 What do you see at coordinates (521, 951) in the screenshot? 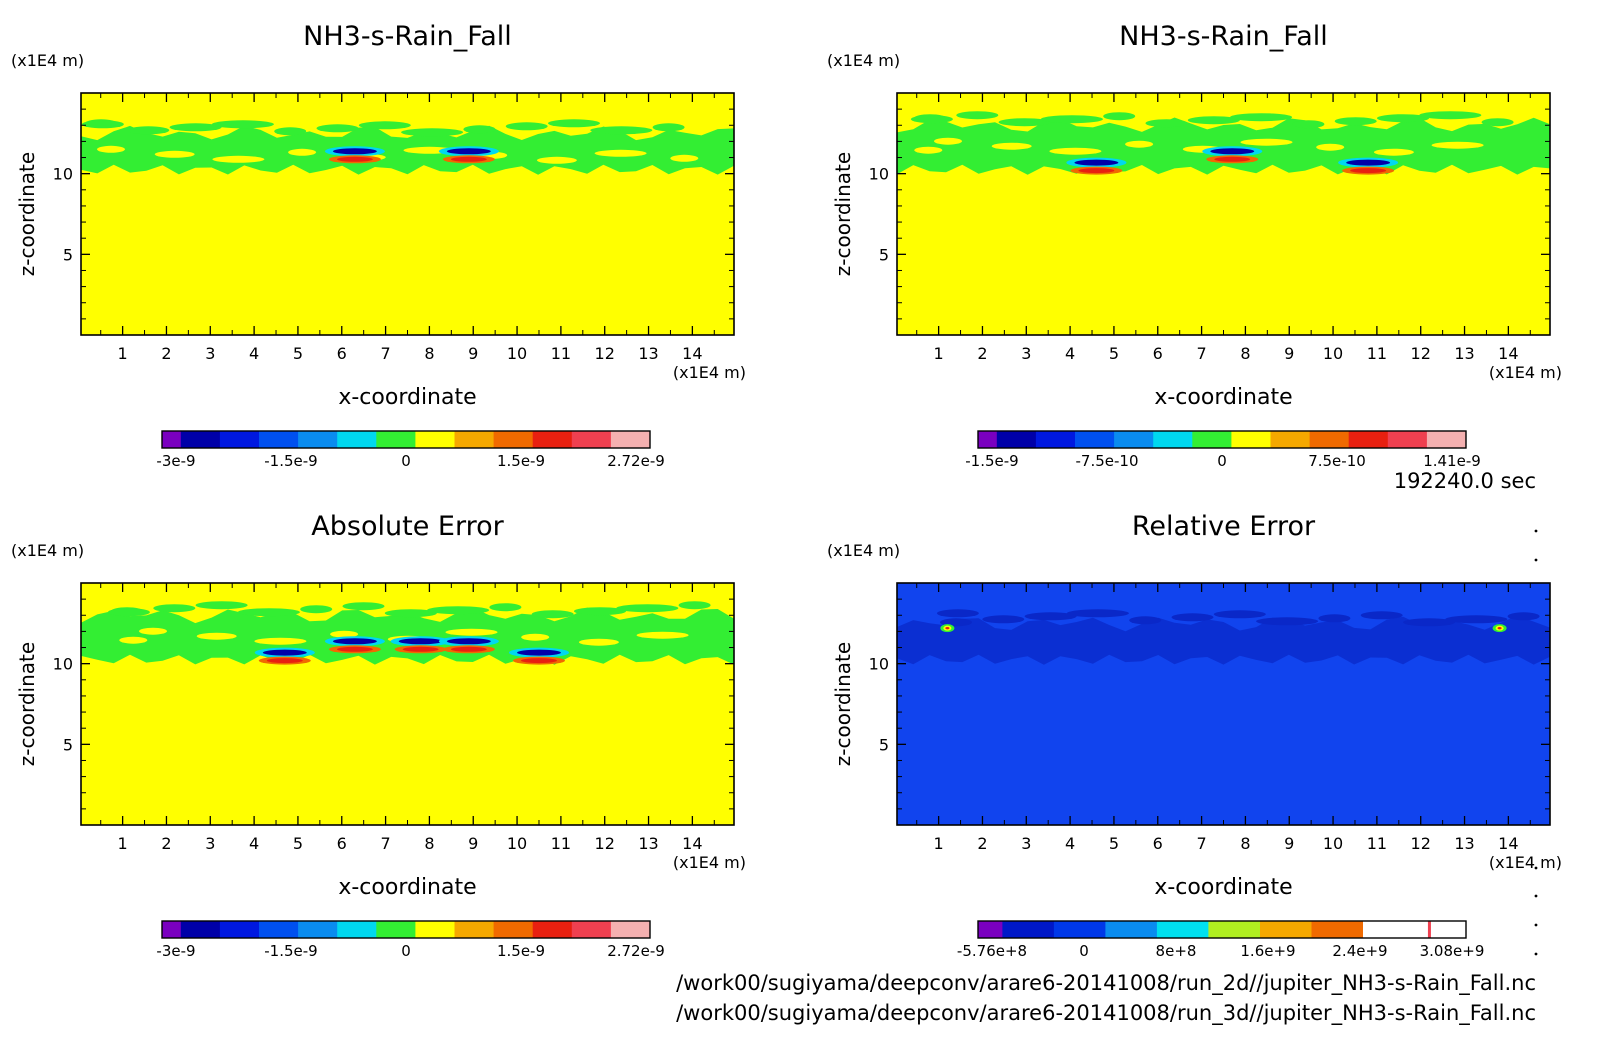
I see `colorbar-tick-label: 1.5e-9` at bounding box center [521, 951].